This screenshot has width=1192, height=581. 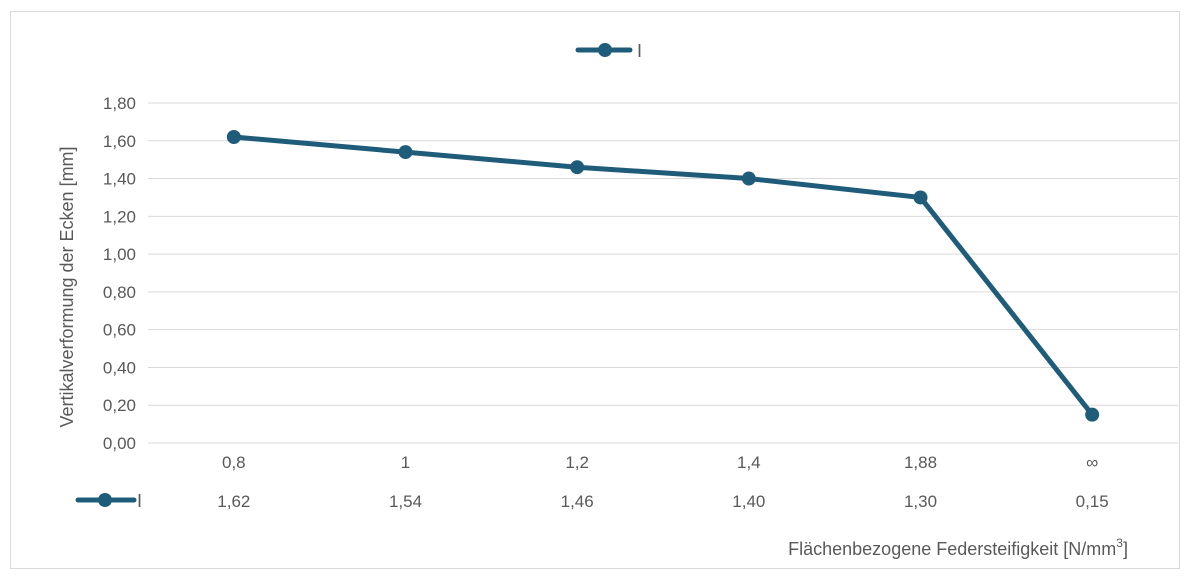 I want to click on y-tick-label: 0,80, so click(x=119, y=292).